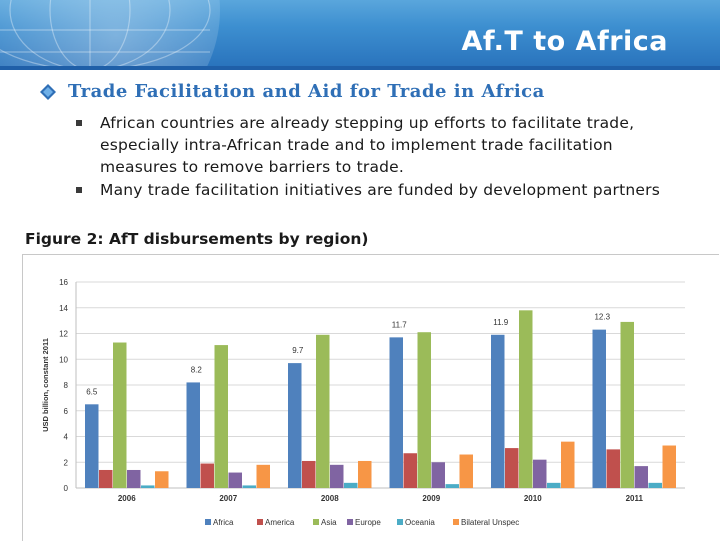 This screenshot has height=541, width=720. I want to click on y-axis-label: USD billion, constant 2011, so click(45, 385).